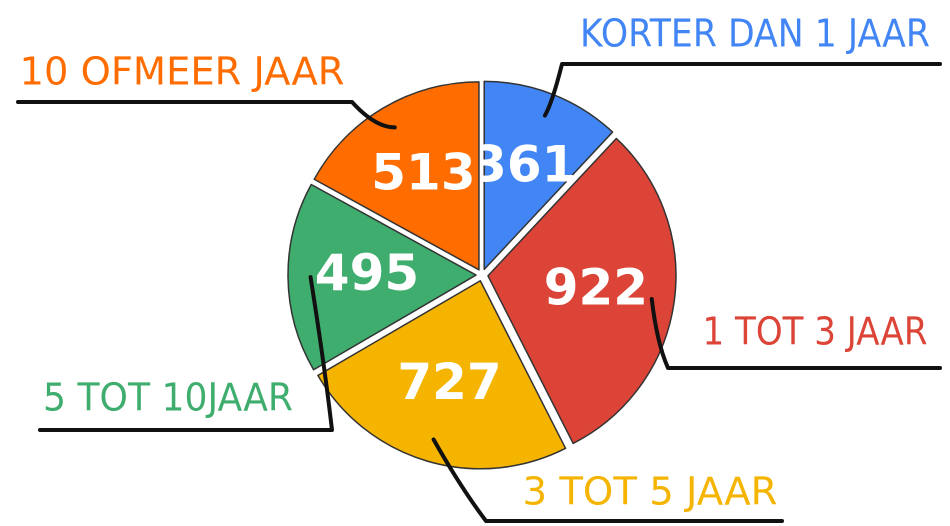 This screenshot has height=526, width=950. What do you see at coordinates (168, 398) in the screenshot?
I see `category-label: 5 TOT 10JAAR` at bounding box center [168, 398].